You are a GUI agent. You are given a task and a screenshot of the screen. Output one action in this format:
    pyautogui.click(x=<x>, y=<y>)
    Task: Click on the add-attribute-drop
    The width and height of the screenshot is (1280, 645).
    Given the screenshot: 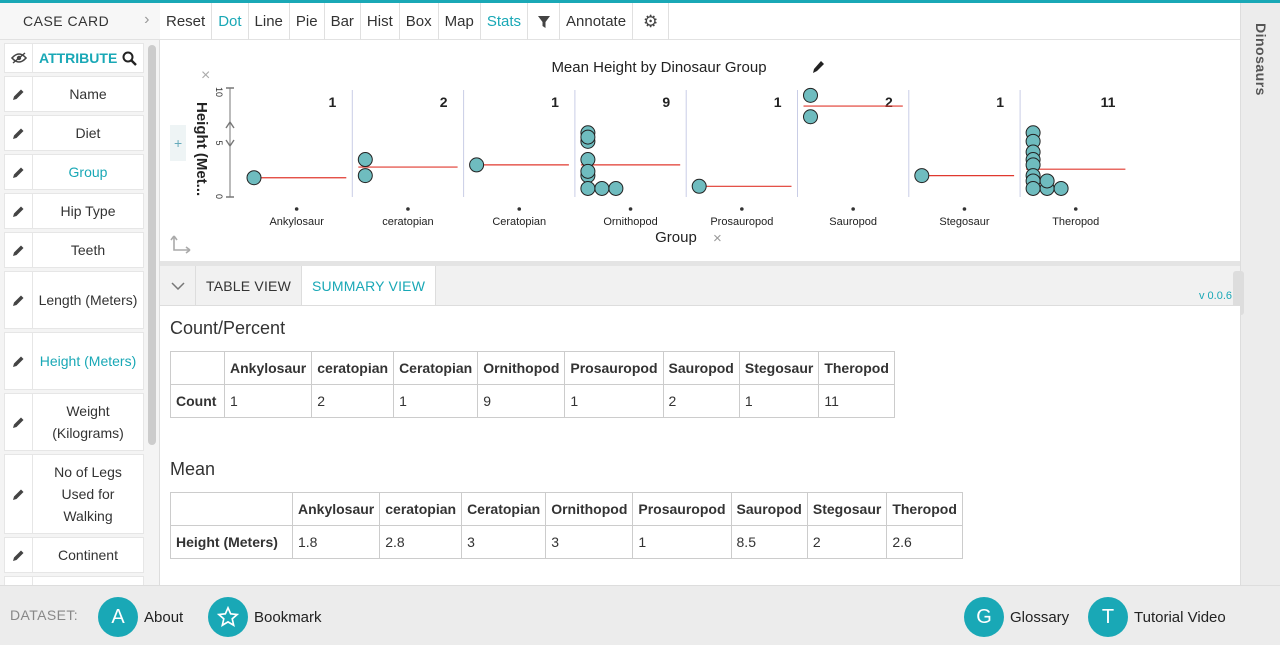 What is the action you would take?
    pyautogui.click(x=178, y=143)
    